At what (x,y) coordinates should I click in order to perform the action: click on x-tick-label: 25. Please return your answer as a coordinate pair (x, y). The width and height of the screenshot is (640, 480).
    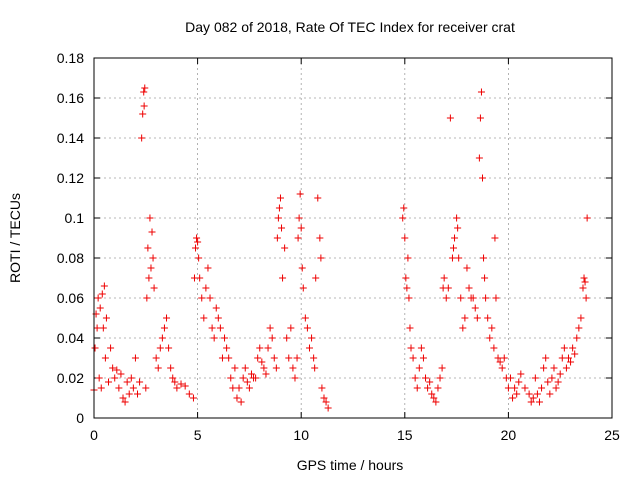
    Looking at the image, I should click on (612, 435).